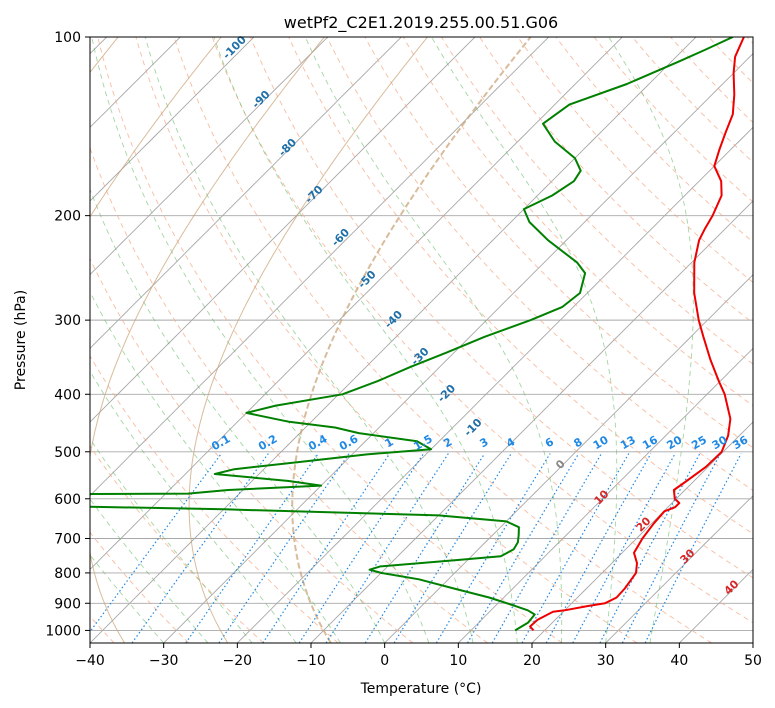 This screenshot has height=708, width=775. Describe the element at coordinates (67, 321) in the screenshot. I see `y-tick-label: 300` at that location.